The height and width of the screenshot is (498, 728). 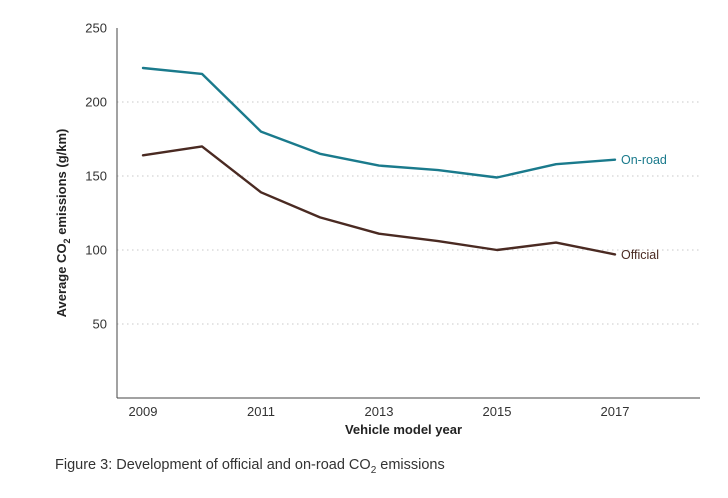 I want to click on x-tick-label-2013: 2013, so click(x=379, y=411).